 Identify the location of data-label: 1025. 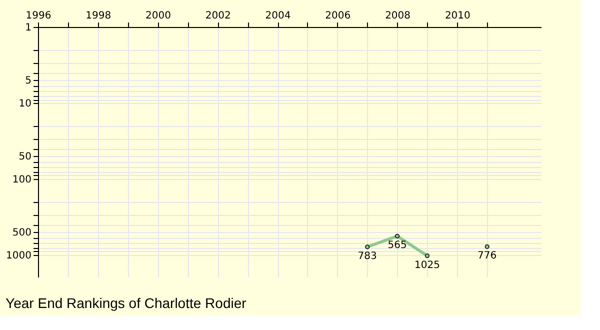
(427, 265).